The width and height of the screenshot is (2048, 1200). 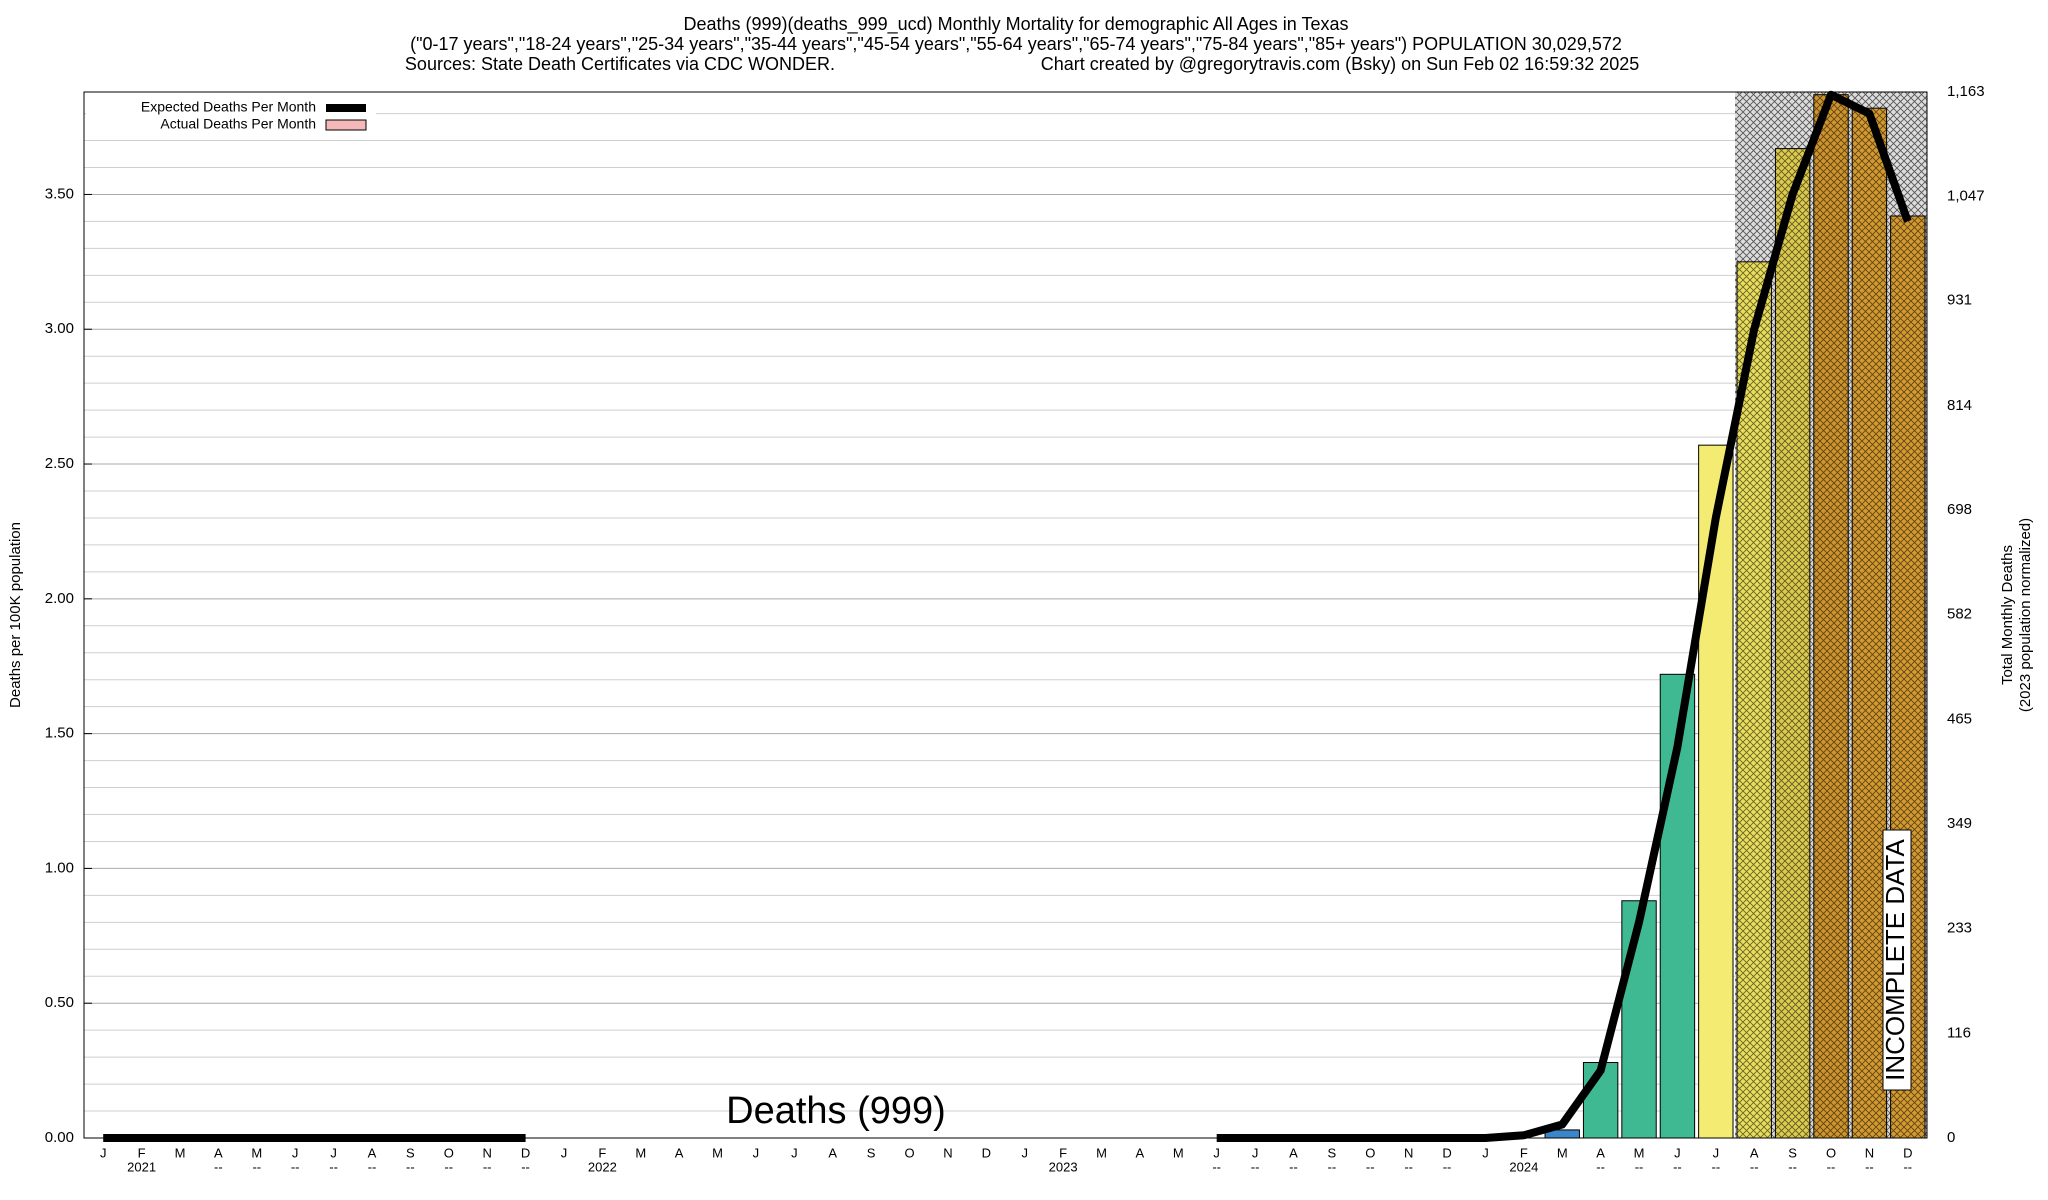 I want to click on y-tick-label: 1.50, so click(x=59, y=733).